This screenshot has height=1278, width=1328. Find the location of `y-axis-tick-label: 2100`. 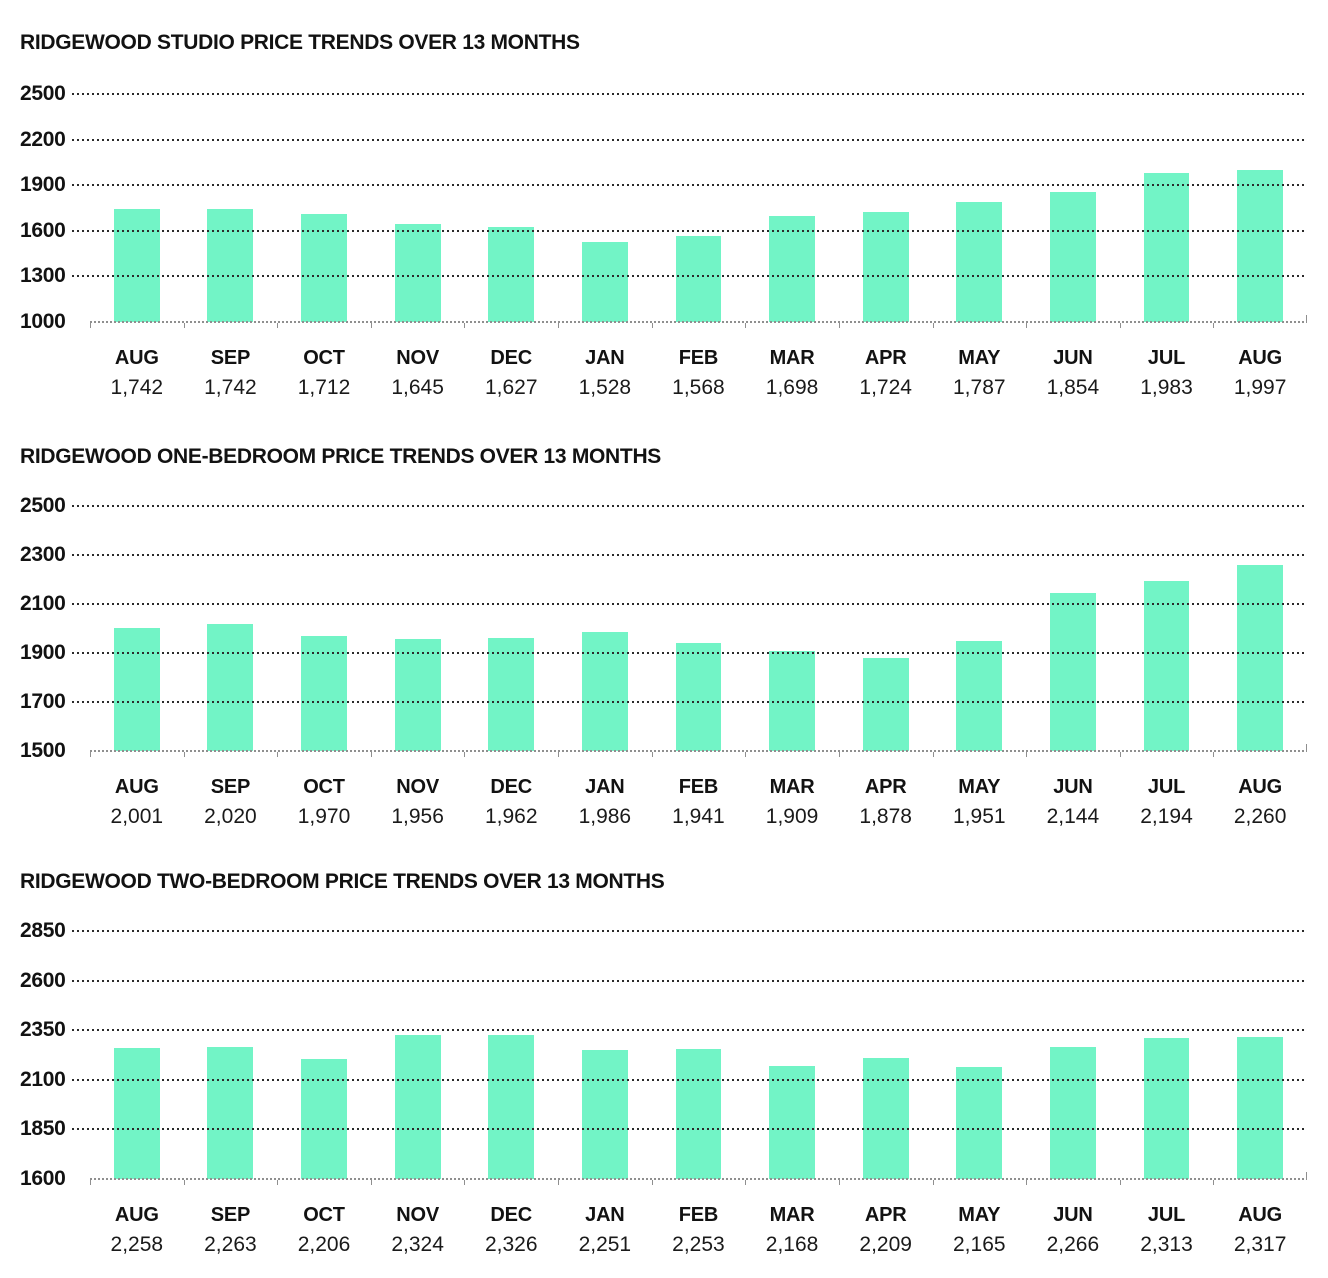

y-axis-tick-label: 2100 is located at coordinates (43, 1079).